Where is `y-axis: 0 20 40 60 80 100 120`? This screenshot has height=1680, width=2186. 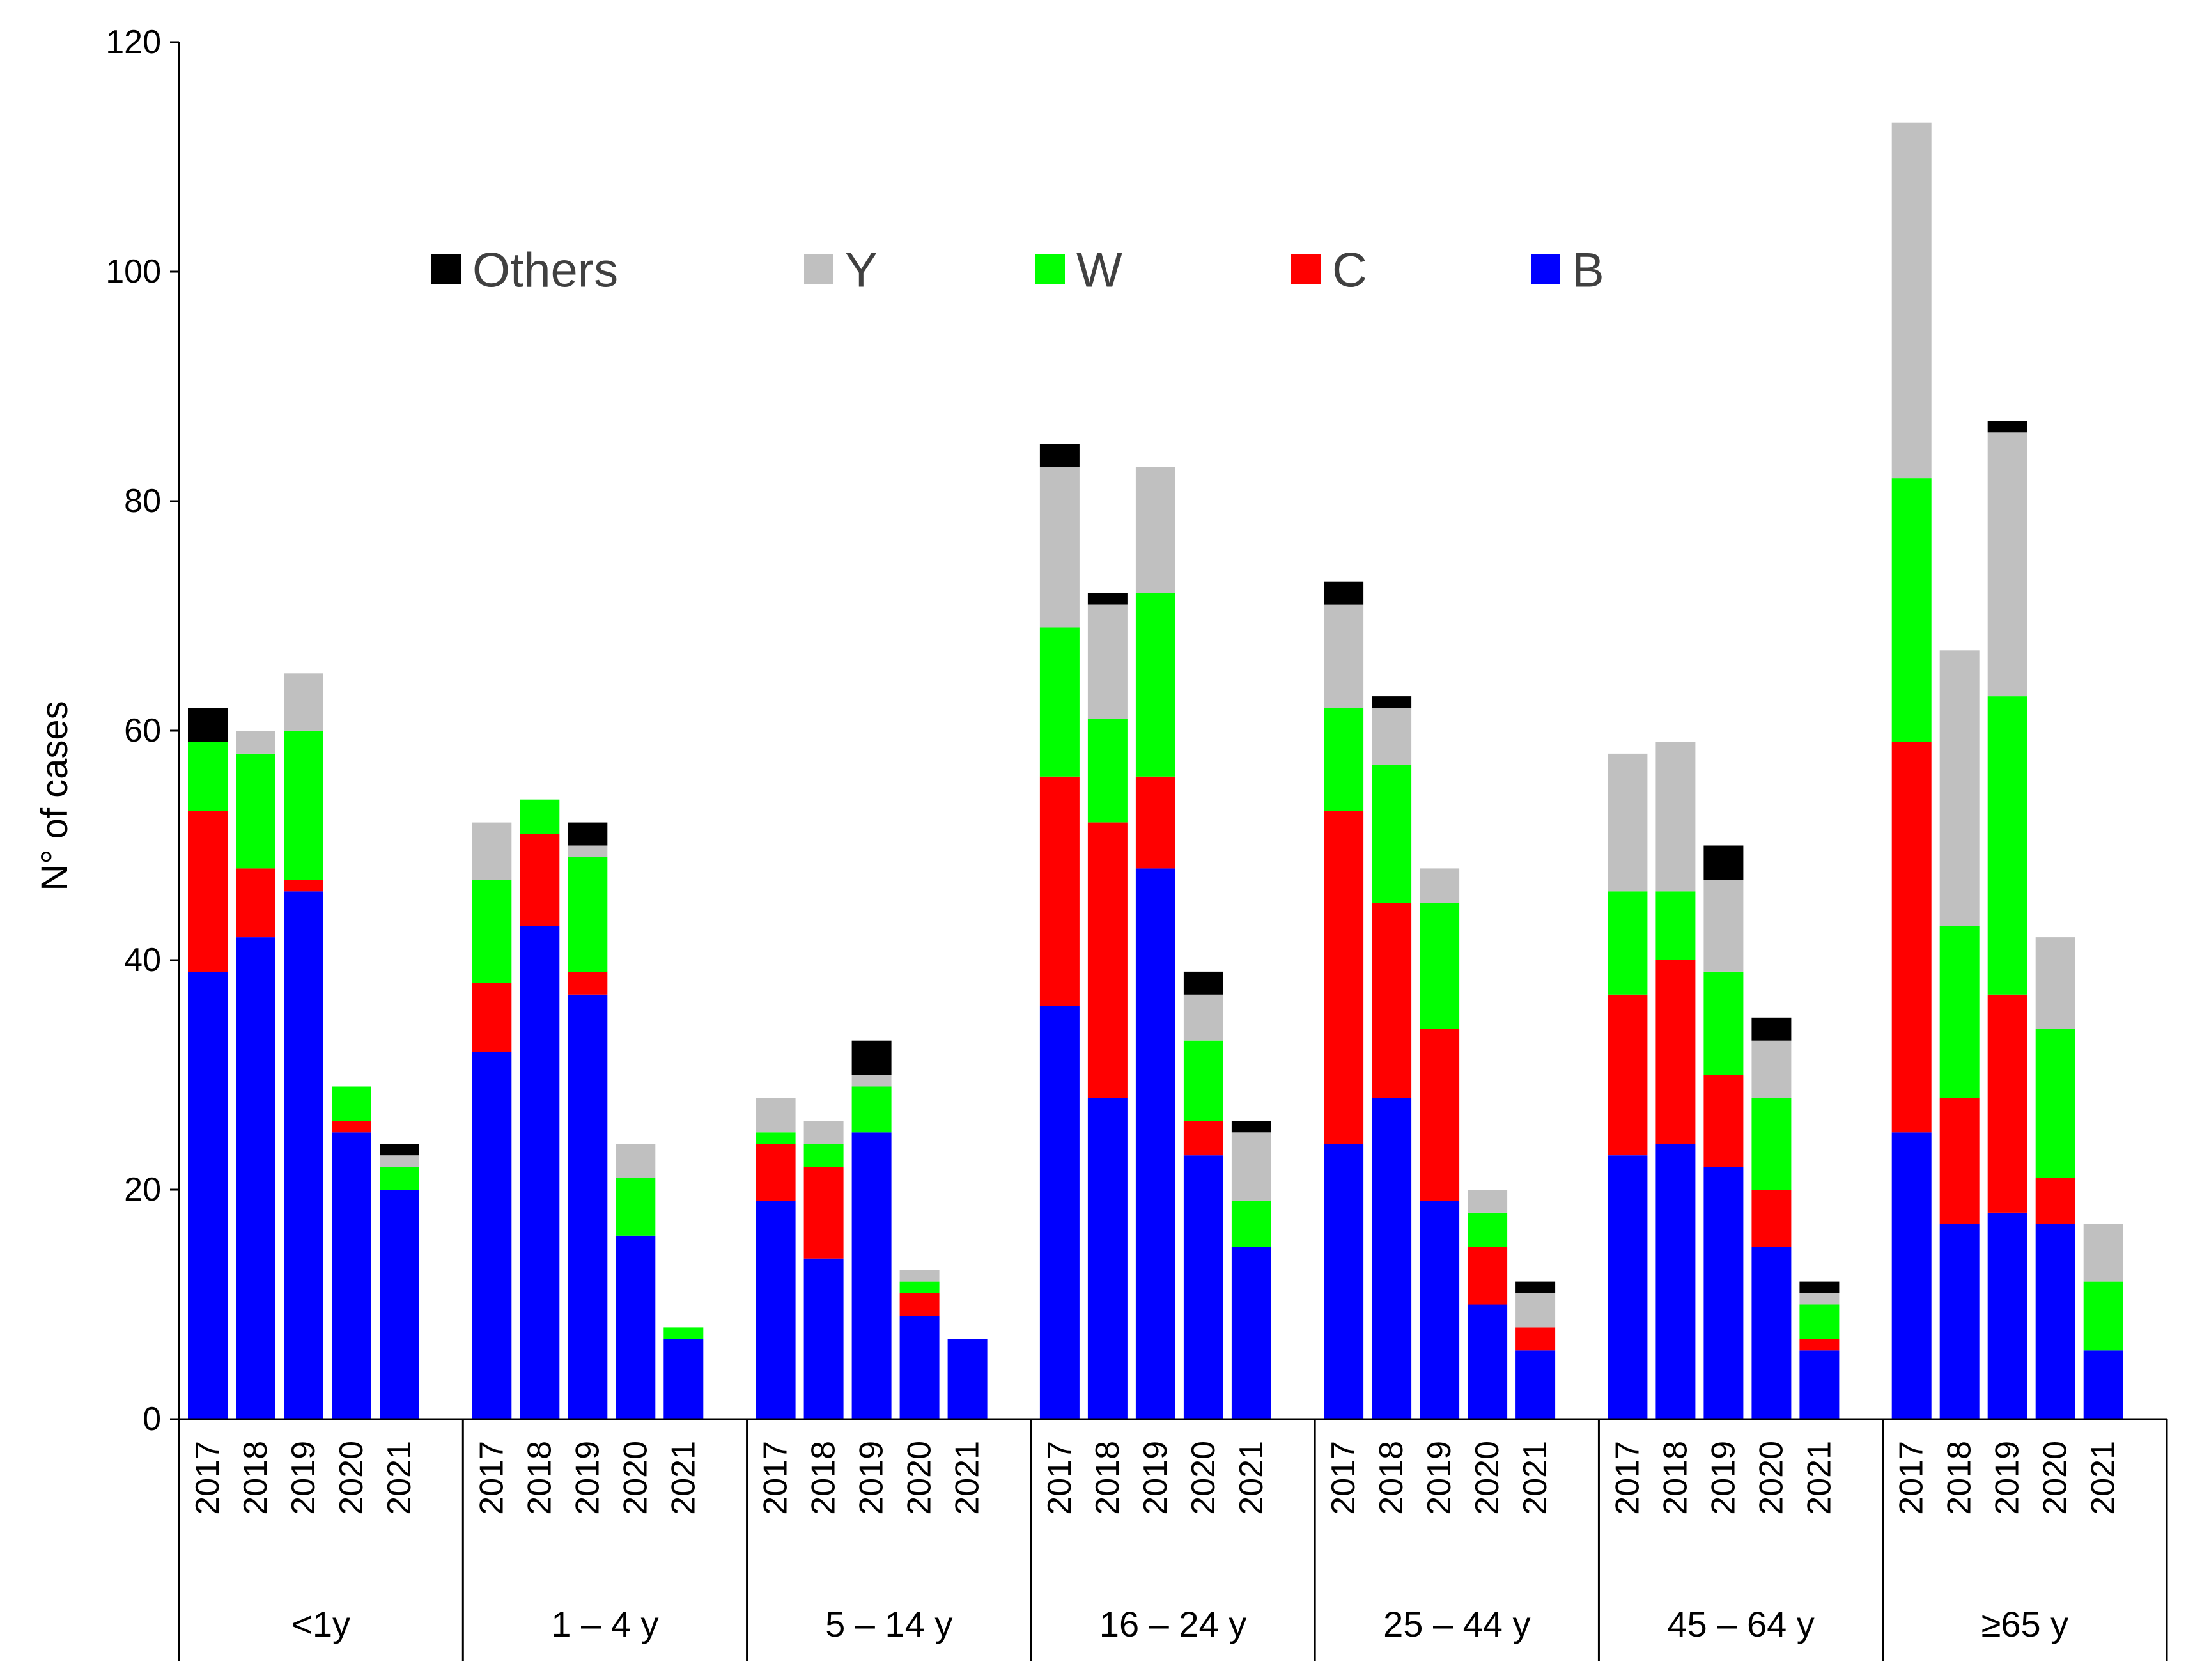
y-axis: 0 20 40 60 80 100 120 is located at coordinates (142, 731).